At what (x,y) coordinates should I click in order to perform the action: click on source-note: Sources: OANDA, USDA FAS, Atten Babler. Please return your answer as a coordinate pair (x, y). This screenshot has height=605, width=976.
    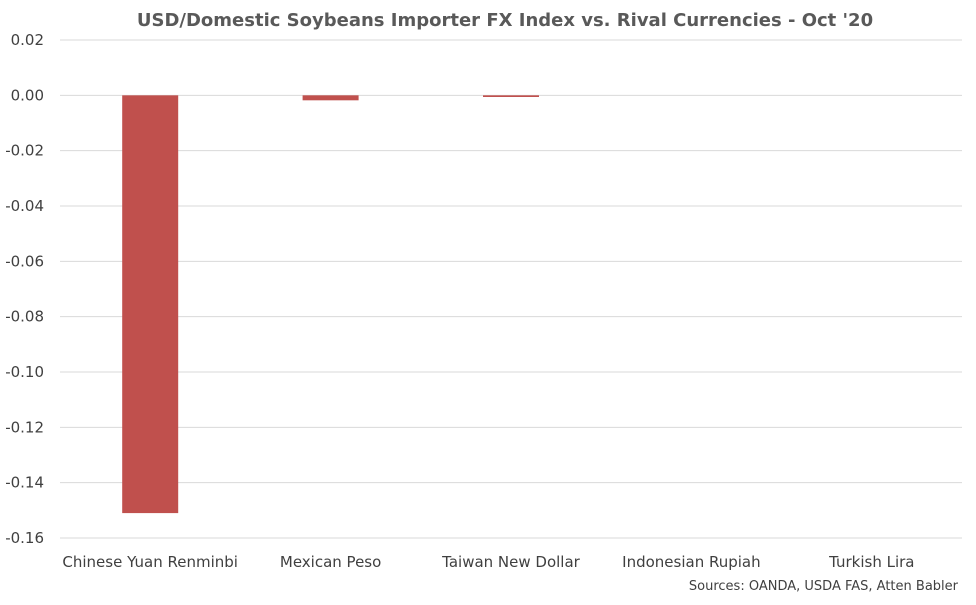
    Looking at the image, I should click on (824, 586).